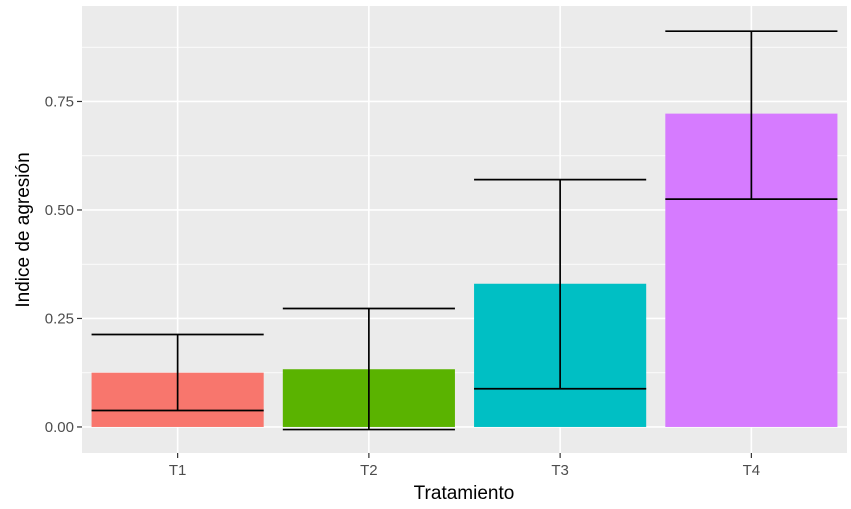 Image resolution: width=851 pixels, height=509 pixels. What do you see at coordinates (464, 493) in the screenshot?
I see `x-axis-title: Tratamiento` at bounding box center [464, 493].